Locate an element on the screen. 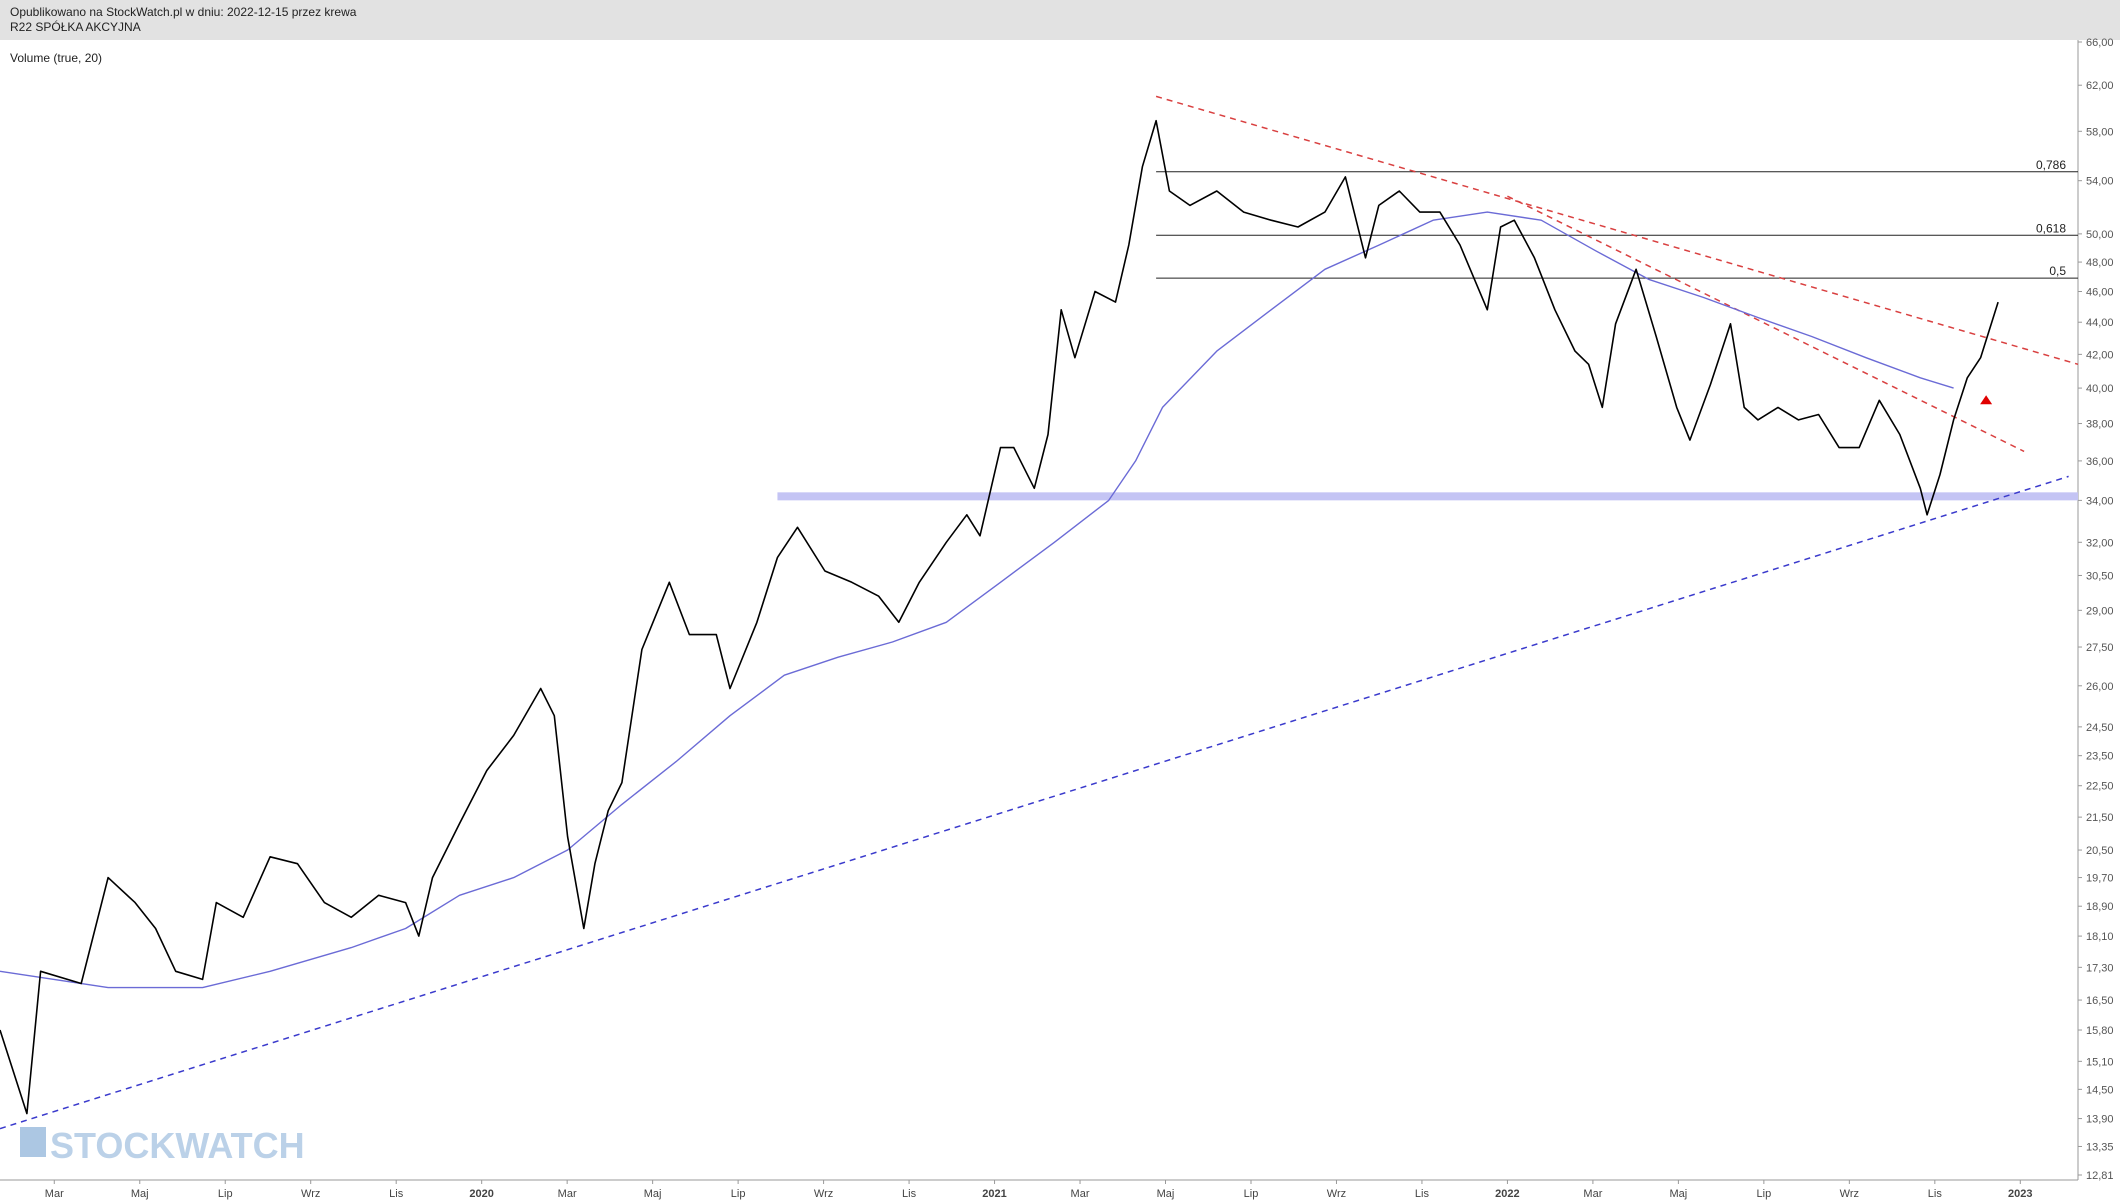 The height and width of the screenshot is (1201, 2120). y-tick-label: 40,00 is located at coordinates (2100, 389).